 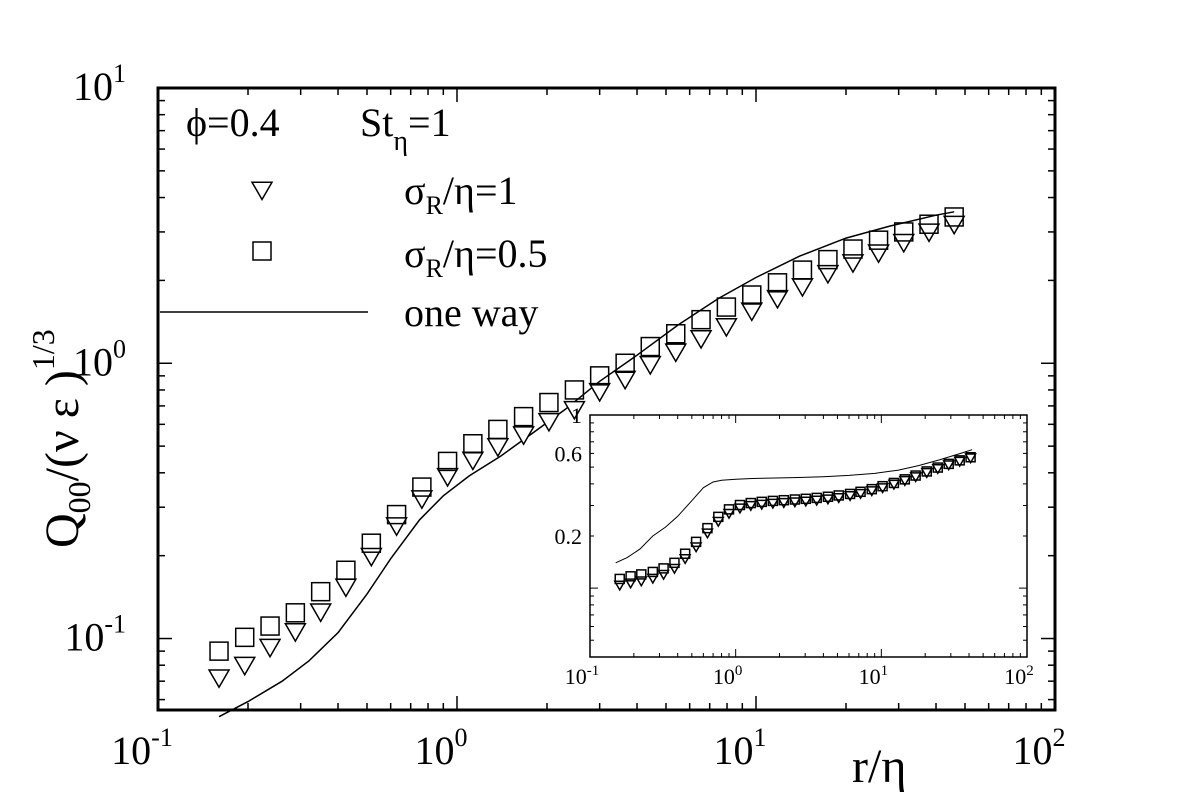 What do you see at coordinates (262, 191) in the screenshot?
I see `legend-triangle-marker` at bounding box center [262, 191].